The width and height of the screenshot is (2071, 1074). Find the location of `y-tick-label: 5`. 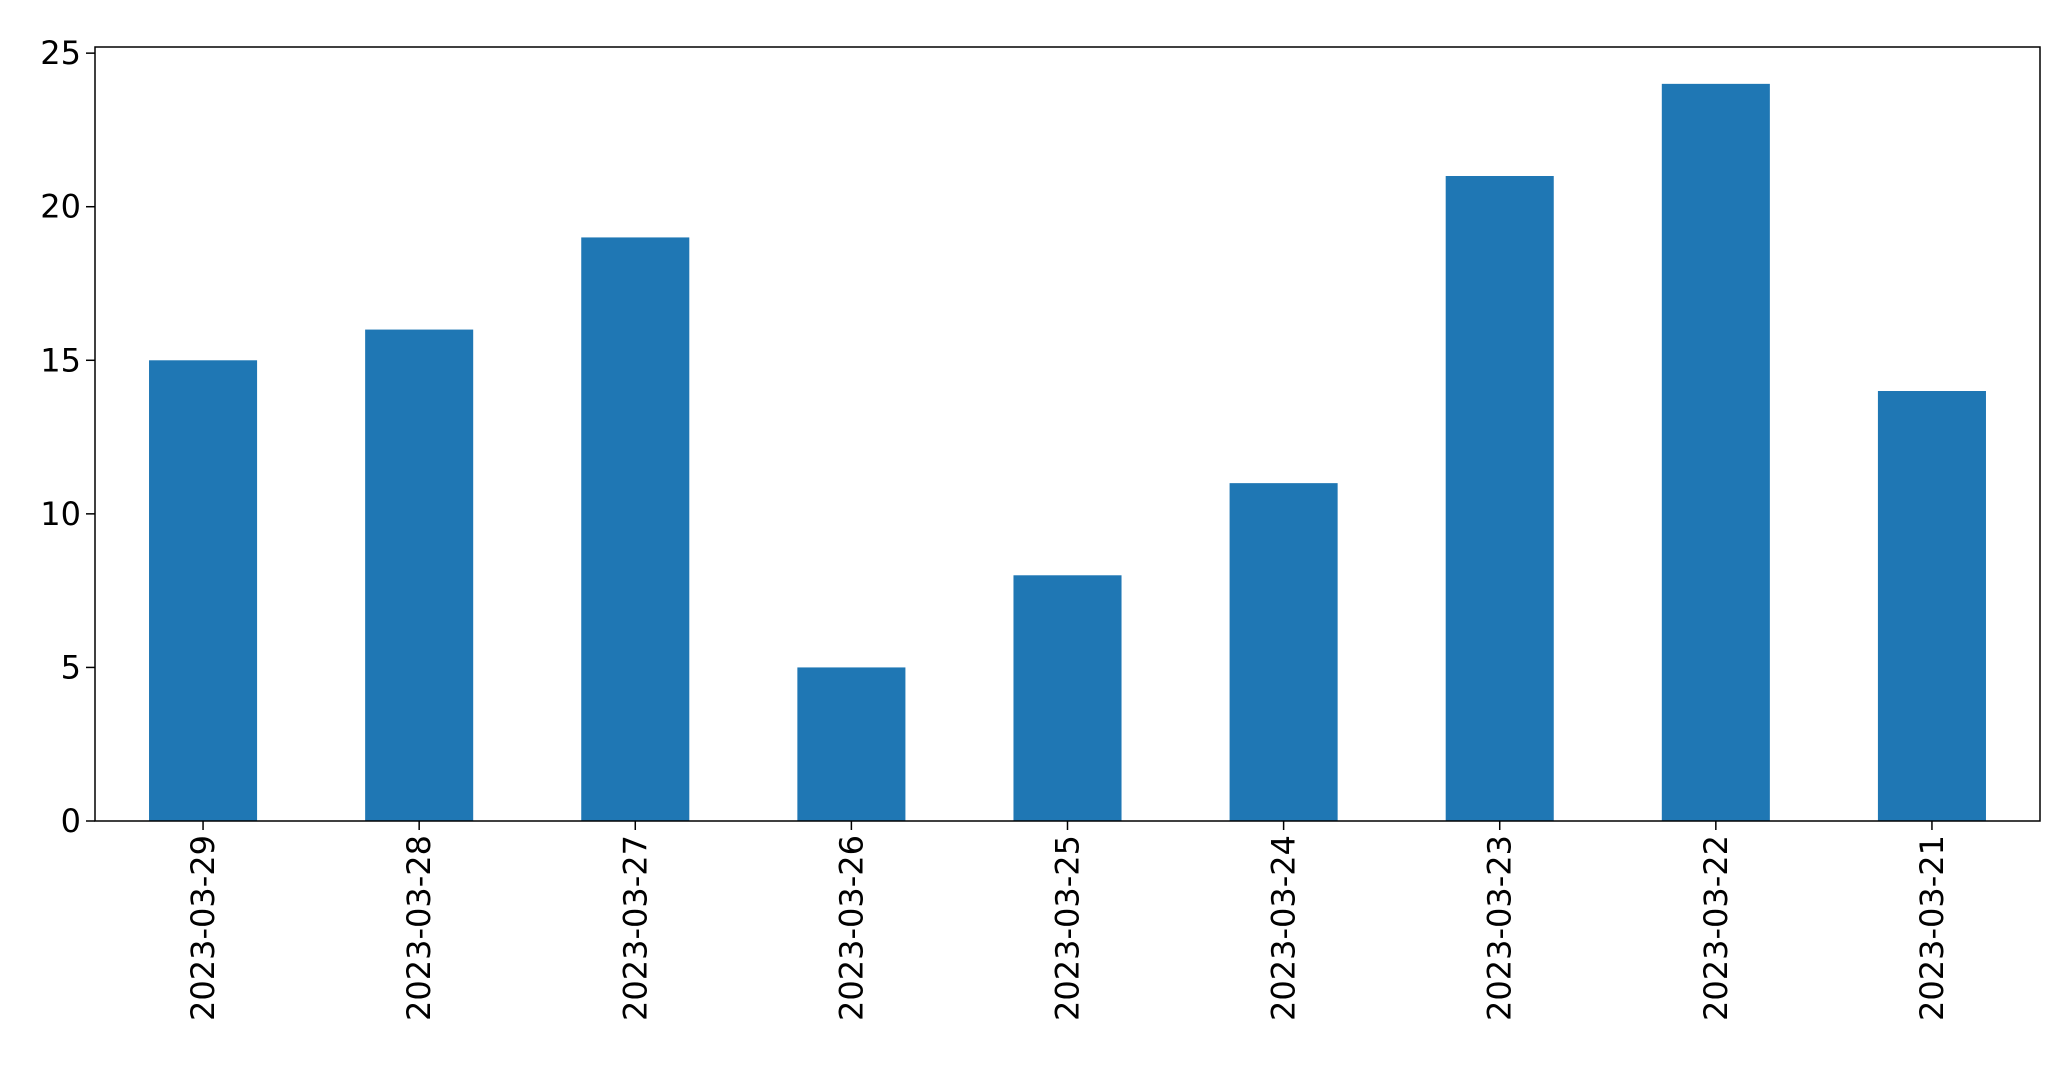

y-tick-label: 5 is located at coordinates (71, 667).